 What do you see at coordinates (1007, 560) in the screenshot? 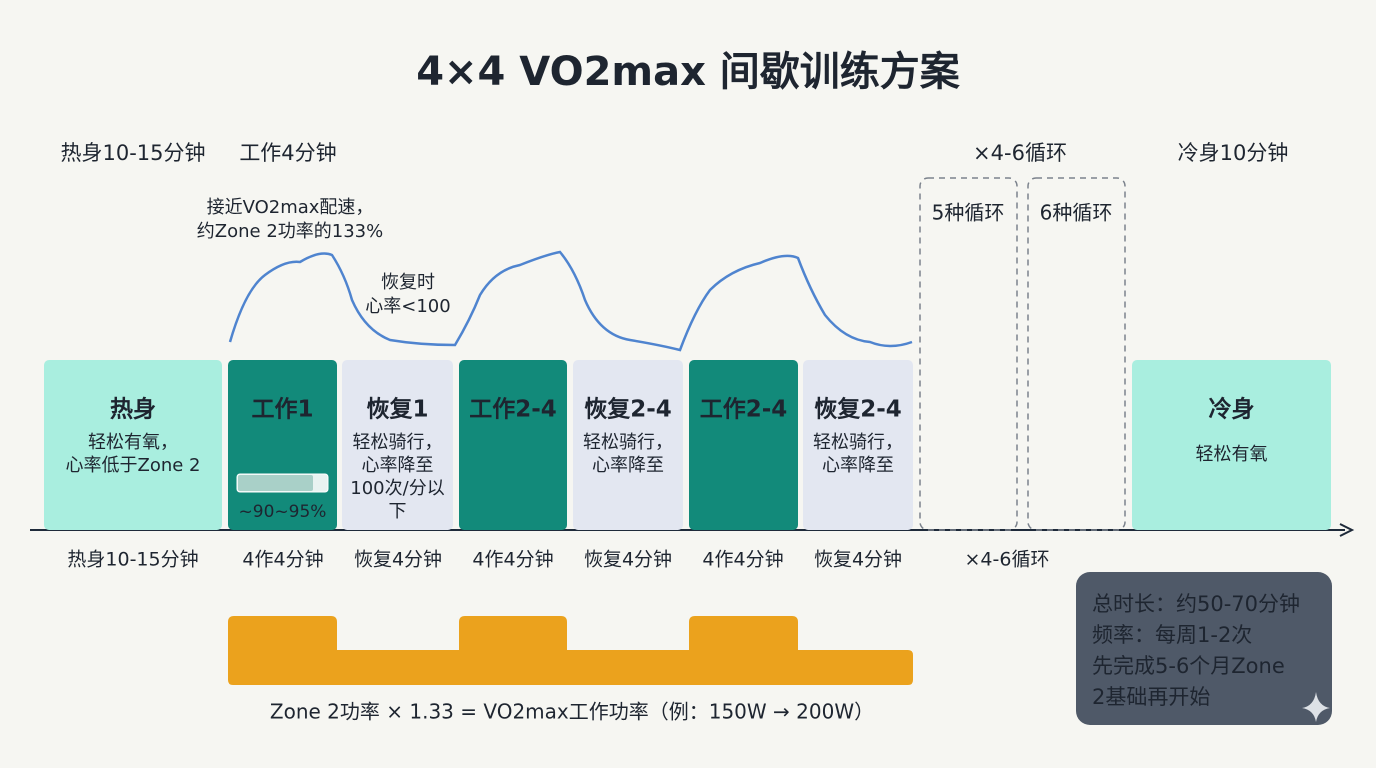
I see `bottom-label: ×4-6循环` at bounding box center [1007, 560].